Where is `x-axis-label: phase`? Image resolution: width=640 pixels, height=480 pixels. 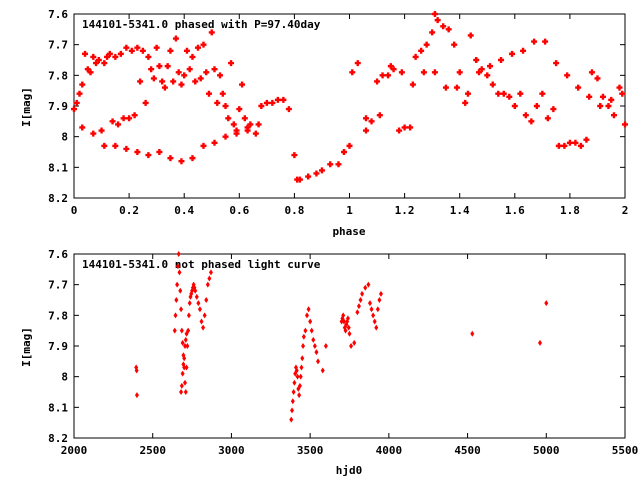
x-axis-label: phase is located at coordinates (348, 231).